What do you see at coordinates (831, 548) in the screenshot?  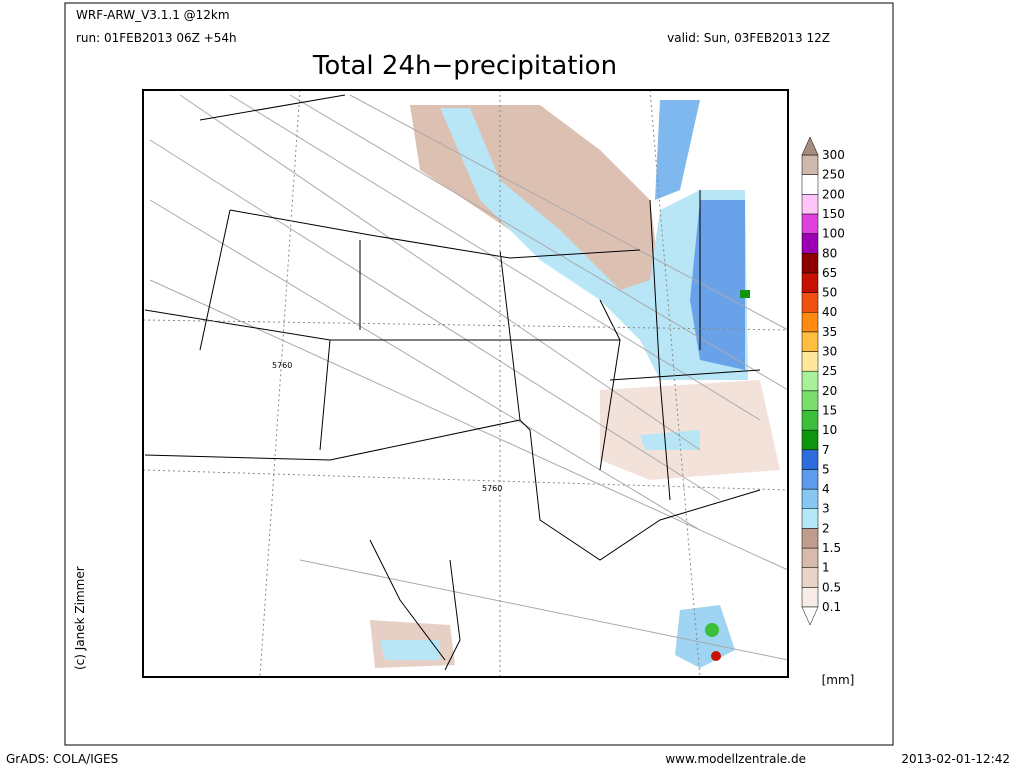 I see `legend-label: 1.5` at bounding box center [831, 548].